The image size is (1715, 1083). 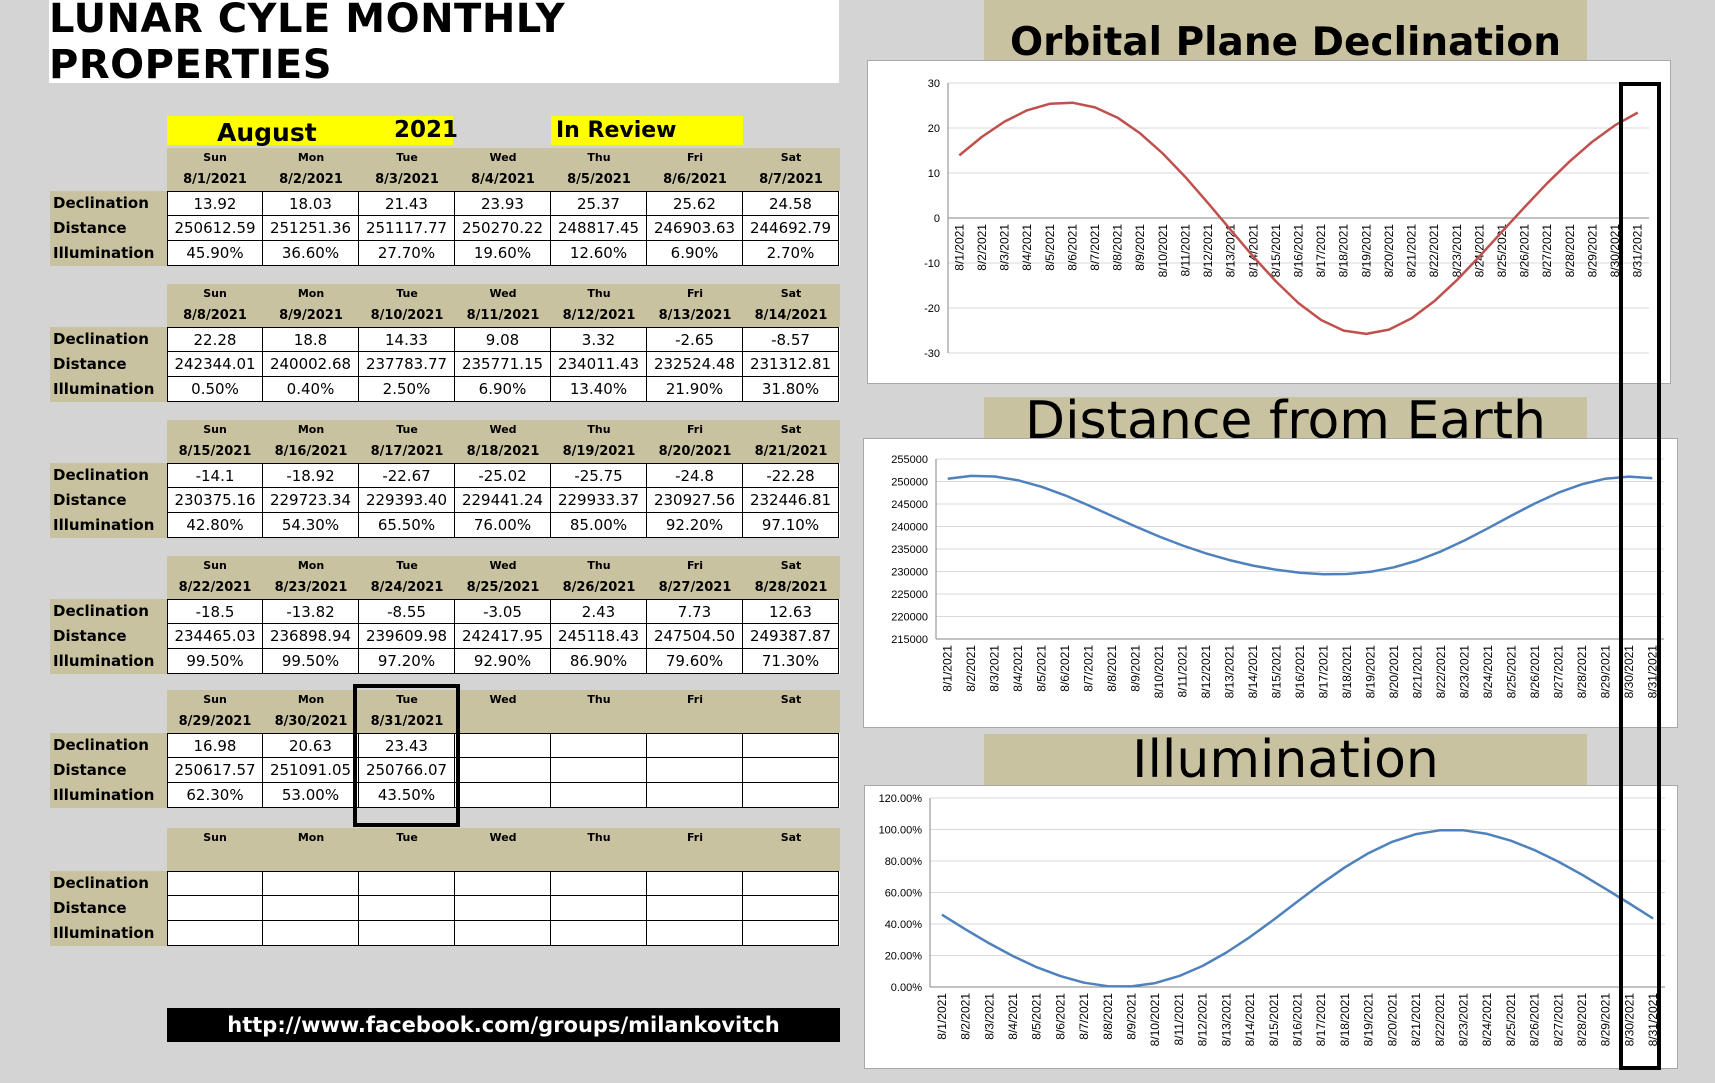 I want to click on cell-distance: 245118.43, so click(x=599, y=636).